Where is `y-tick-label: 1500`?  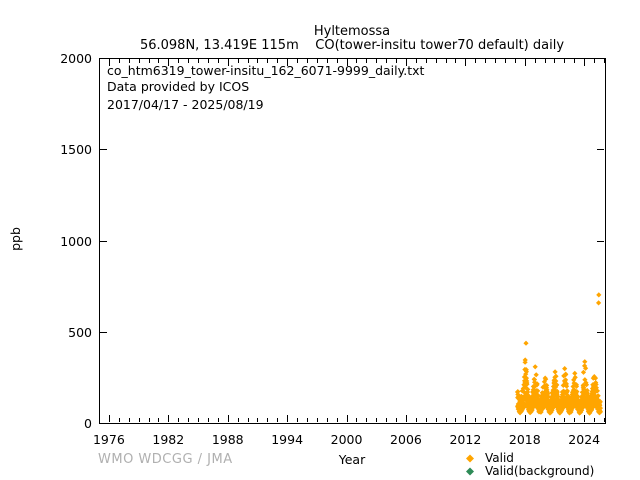 y-tick-label: 1500 is located at coordinates (76, 149).